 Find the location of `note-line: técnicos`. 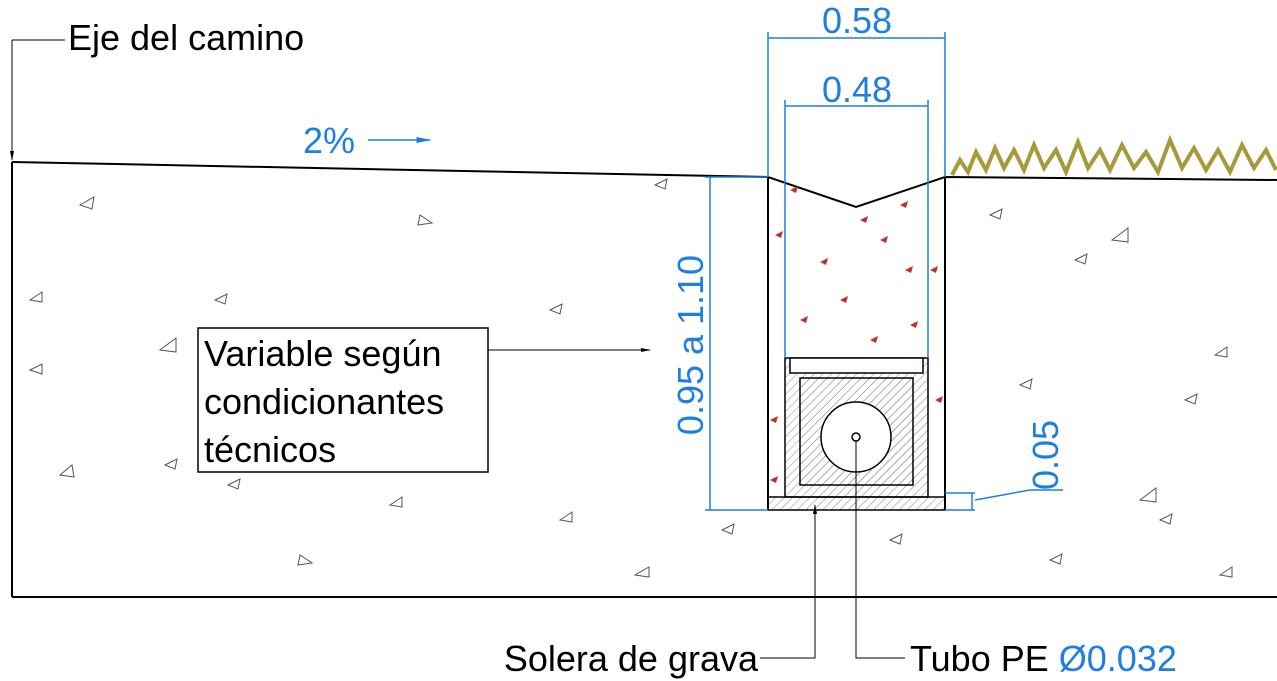

note-line: técnicos is located at coordinates (270, 449).